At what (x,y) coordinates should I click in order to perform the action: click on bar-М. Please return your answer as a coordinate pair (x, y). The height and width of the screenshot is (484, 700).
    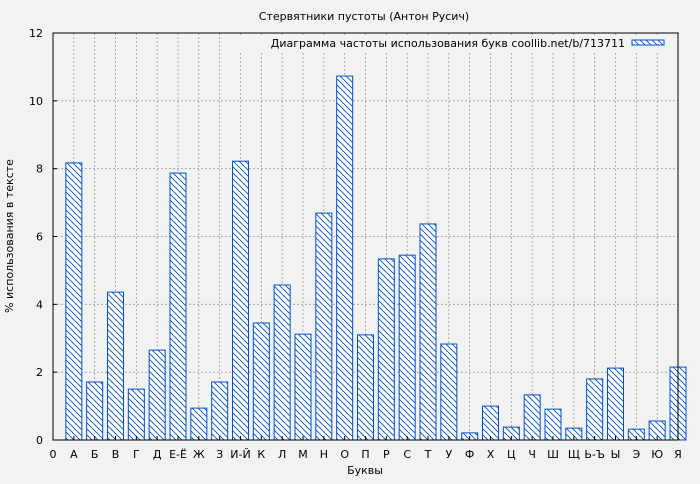
    Looking at the image, I should click on (303, 387).